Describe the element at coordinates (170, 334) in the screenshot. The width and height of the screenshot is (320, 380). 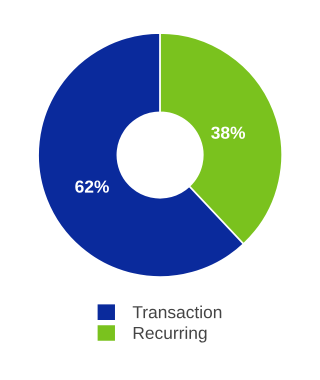
I see `legend-label: Recurring` at that location.